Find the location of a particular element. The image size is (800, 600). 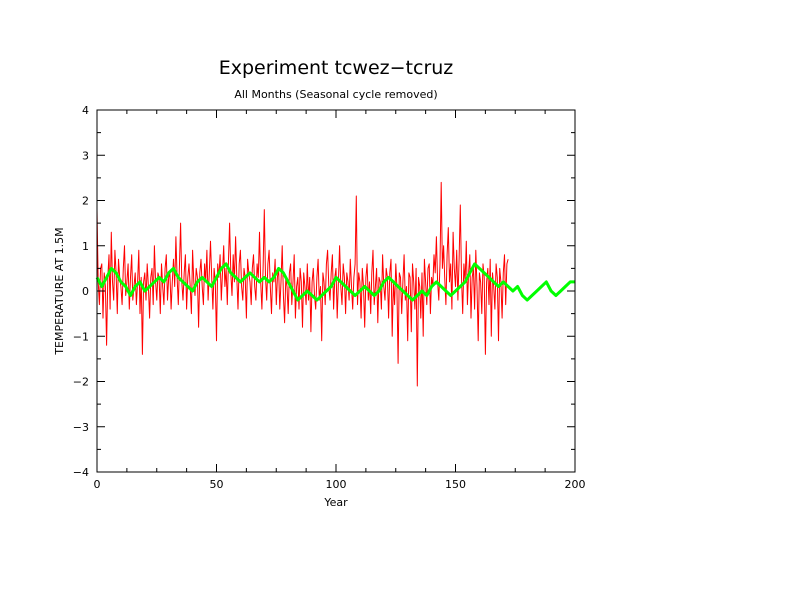

y-tick-label: 4 is located at coordinates (85, 110).